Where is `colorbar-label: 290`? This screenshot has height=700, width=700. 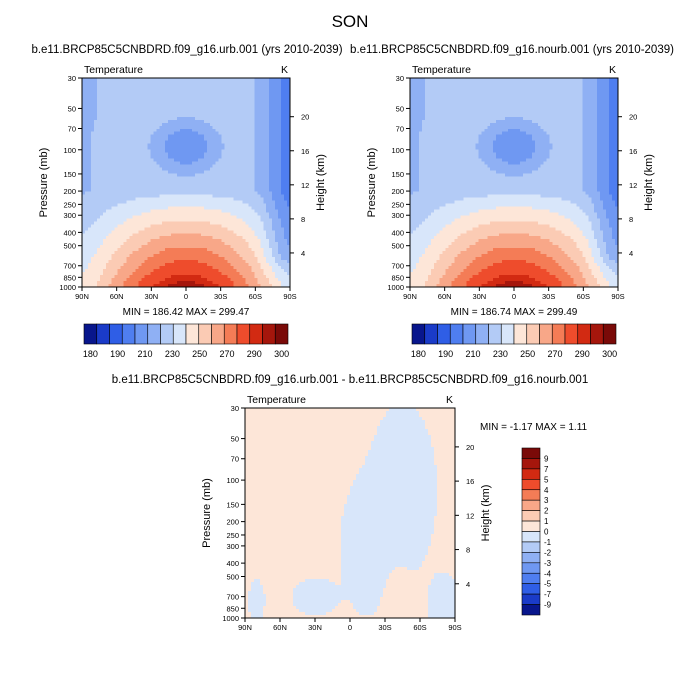
colorbar-label: 290 is located at coordinates (254, 354).